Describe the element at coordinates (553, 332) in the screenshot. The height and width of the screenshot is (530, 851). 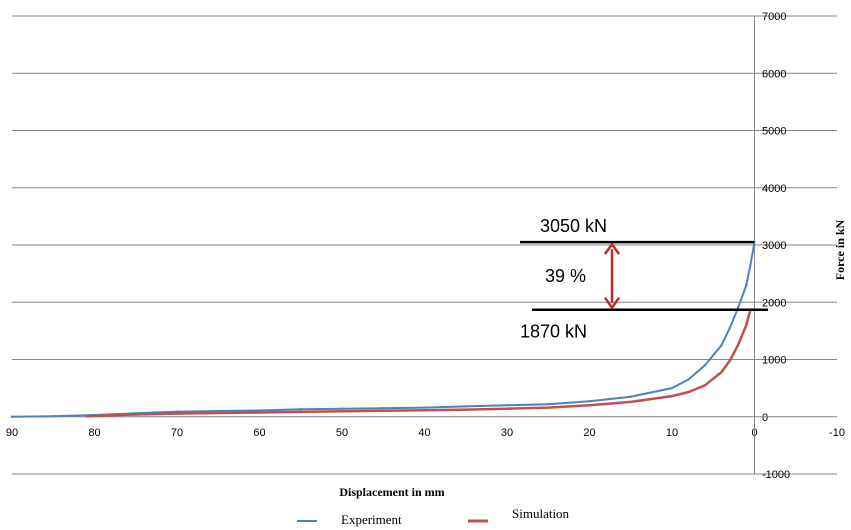
I see `lower-force-label: 1870 kN` at that location.